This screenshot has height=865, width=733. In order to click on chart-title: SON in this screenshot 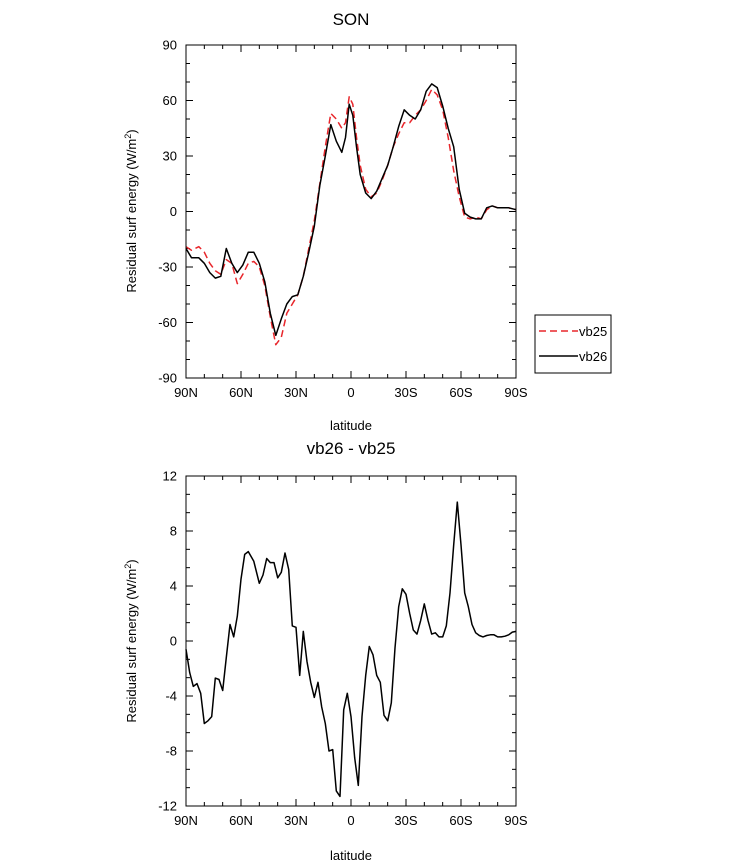, I will do `click(351, 19)`.